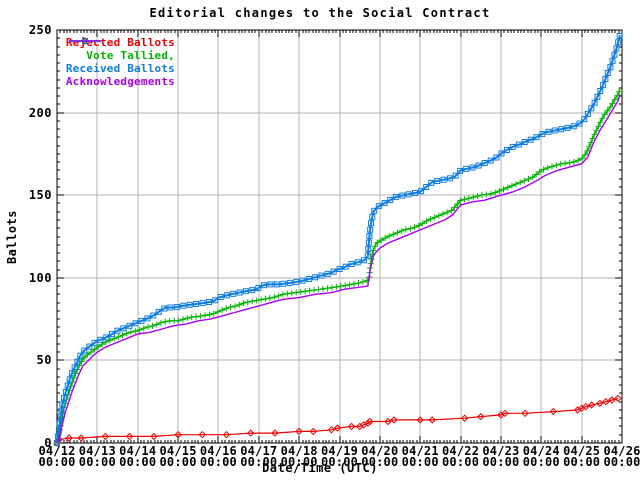 This screenshot has height=480, width=640. I want to click on y-tick-label: 150, so click(40, 195).